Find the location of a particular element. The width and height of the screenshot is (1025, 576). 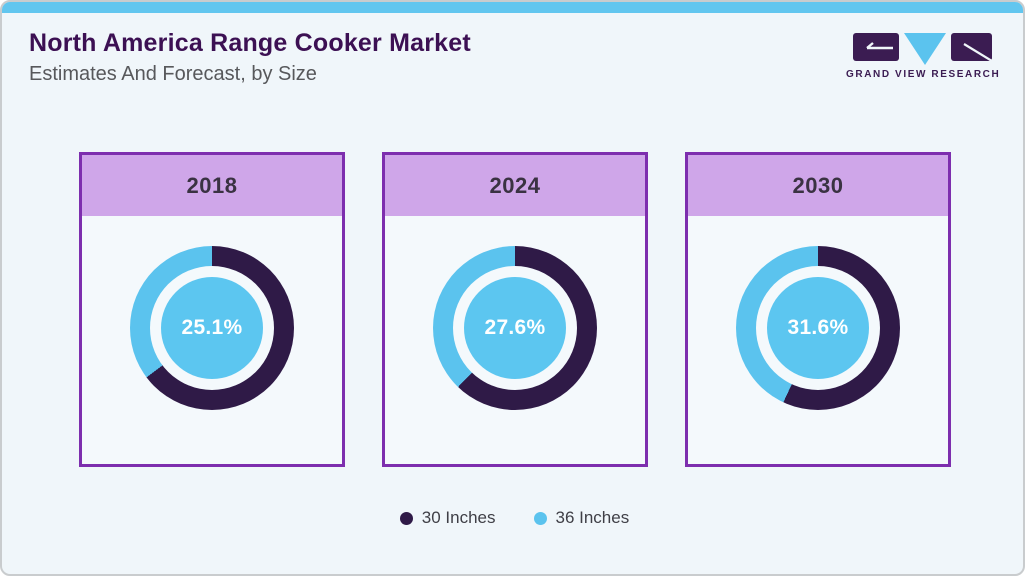

legend-item-30-inches: 30 Inches is located at coordinates (447, 518).